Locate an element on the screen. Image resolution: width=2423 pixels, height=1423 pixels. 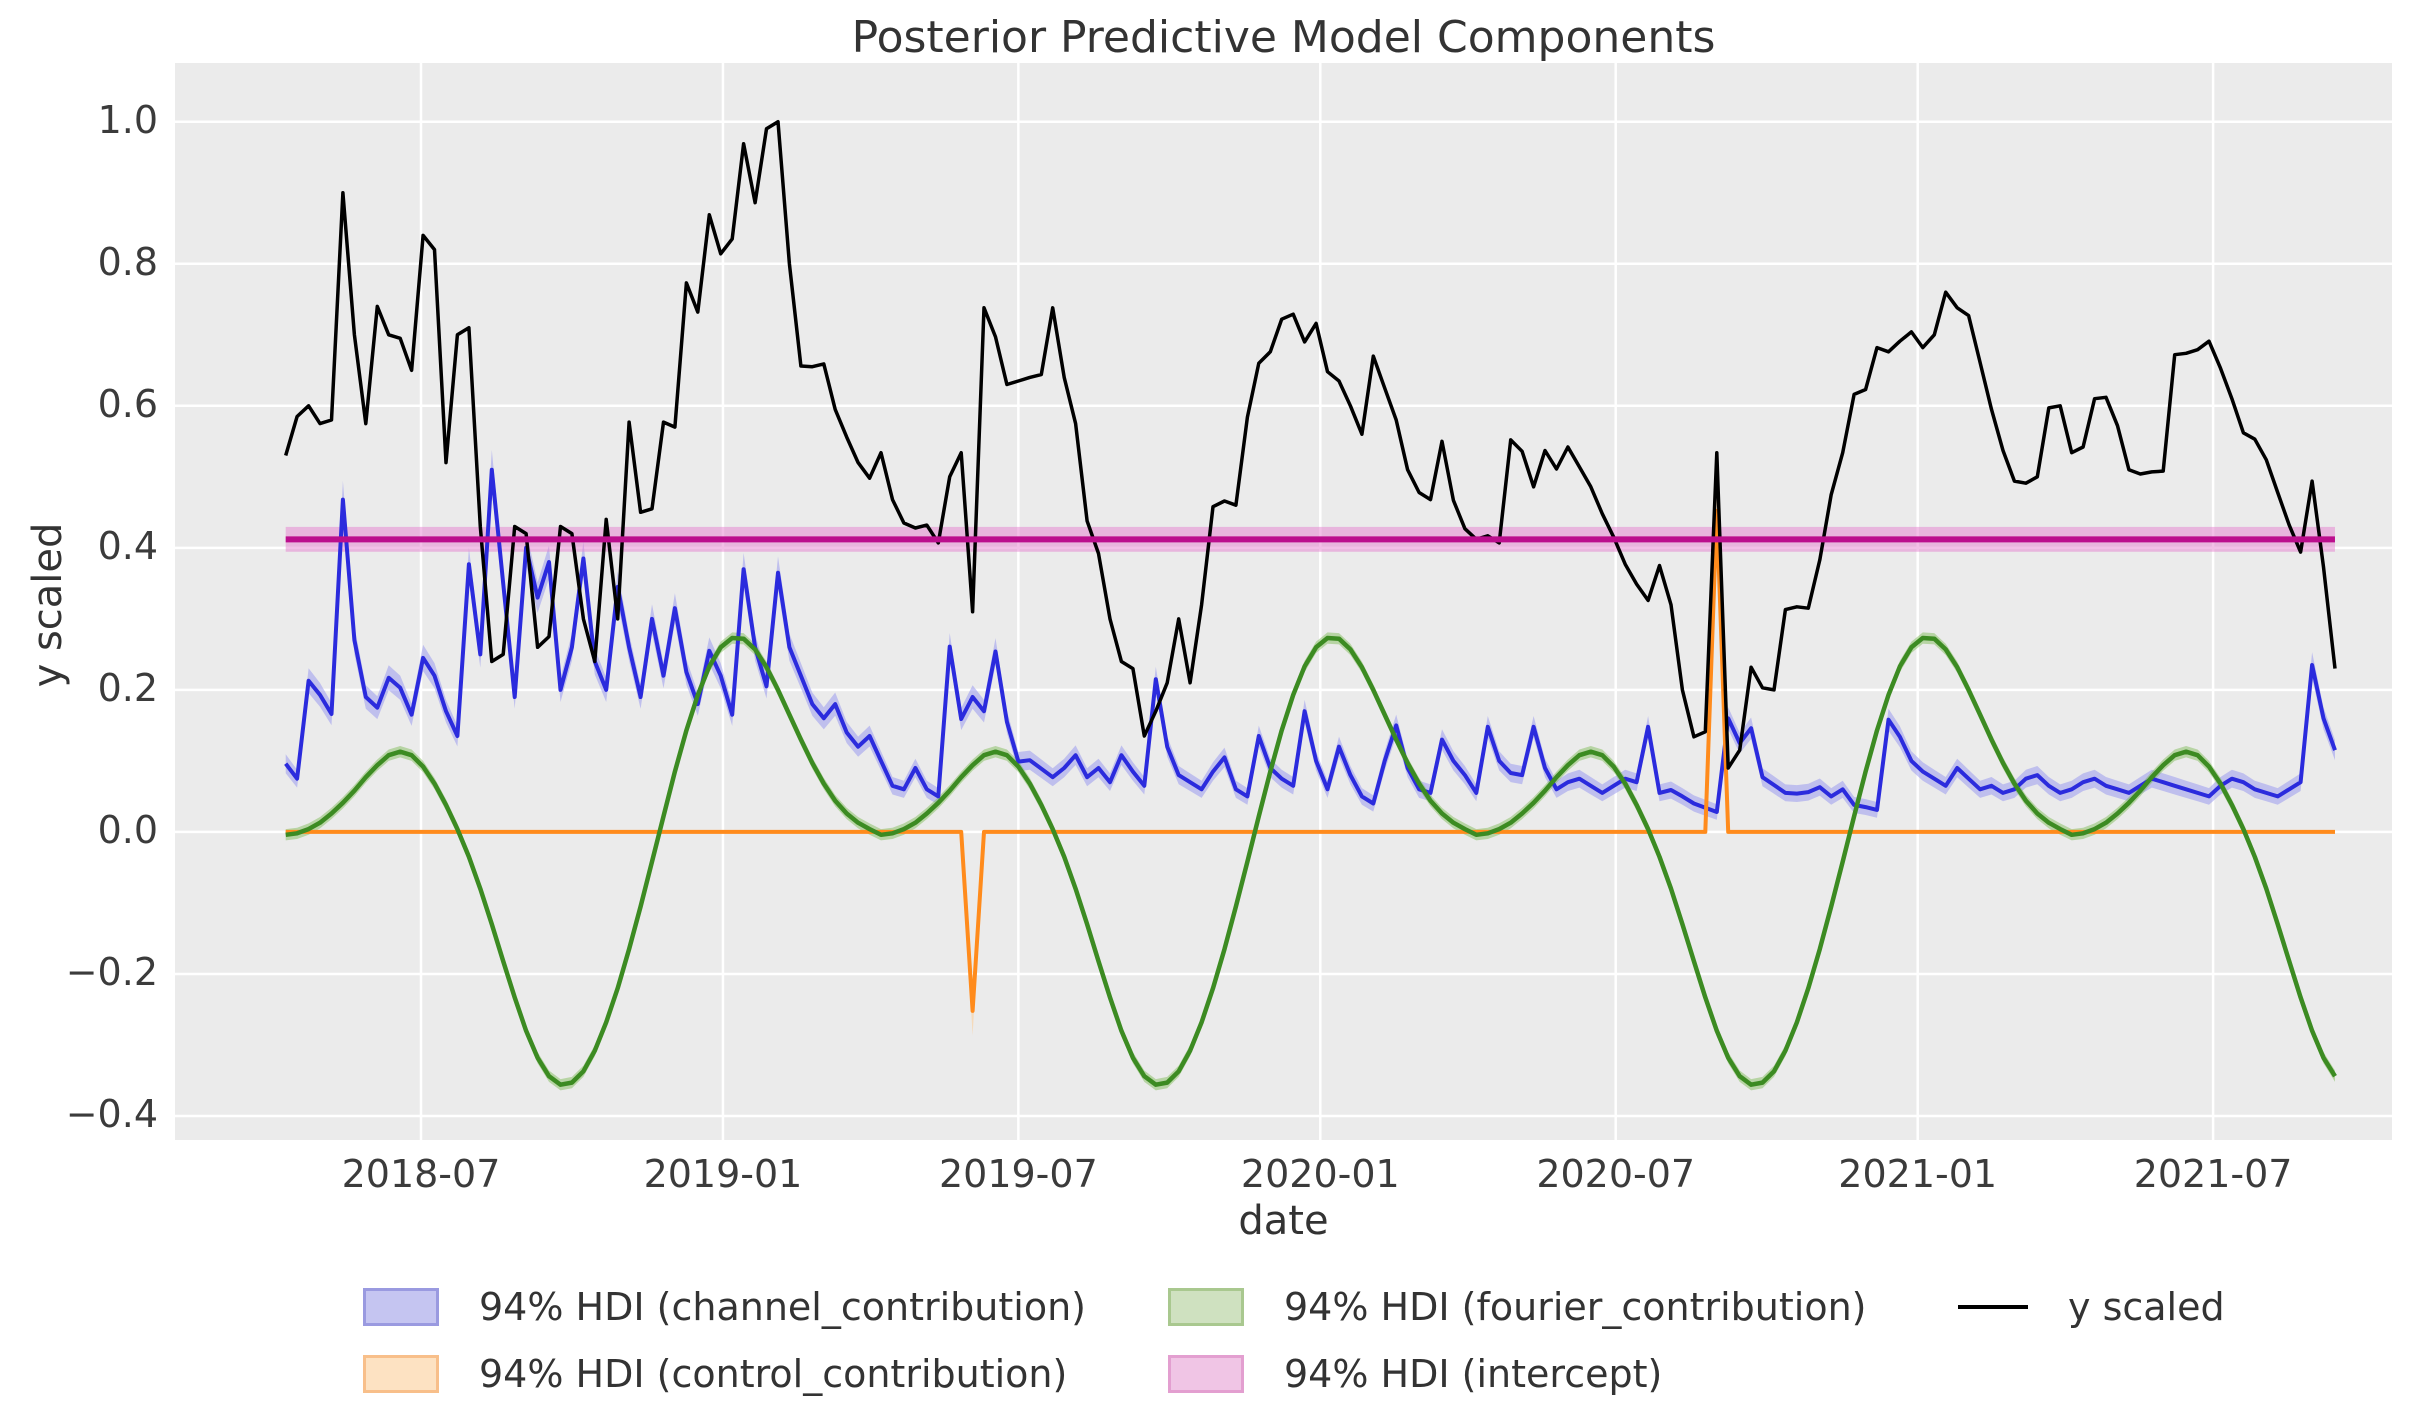
legend-line-icon is located at coordinates (1993, 1307).